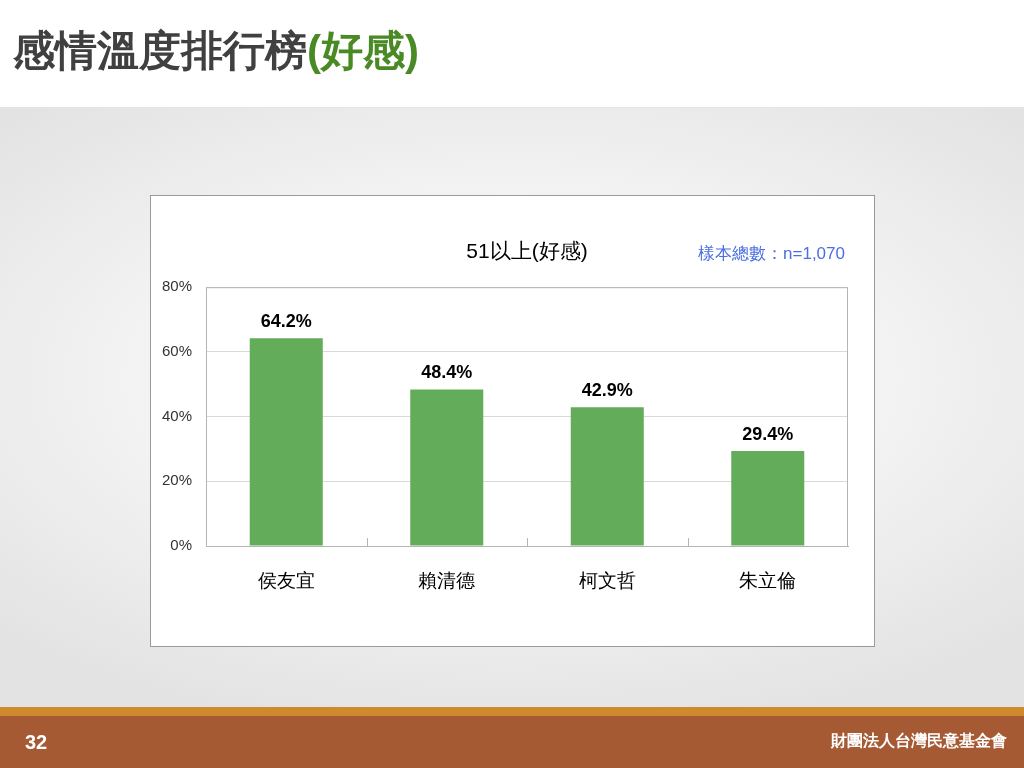 Image resolution: width=1024 pixels, height=768 pixels. Describe the element at coordinates (176, 351) in the screenshot. I see `y-tick-label: 60%` at that location.